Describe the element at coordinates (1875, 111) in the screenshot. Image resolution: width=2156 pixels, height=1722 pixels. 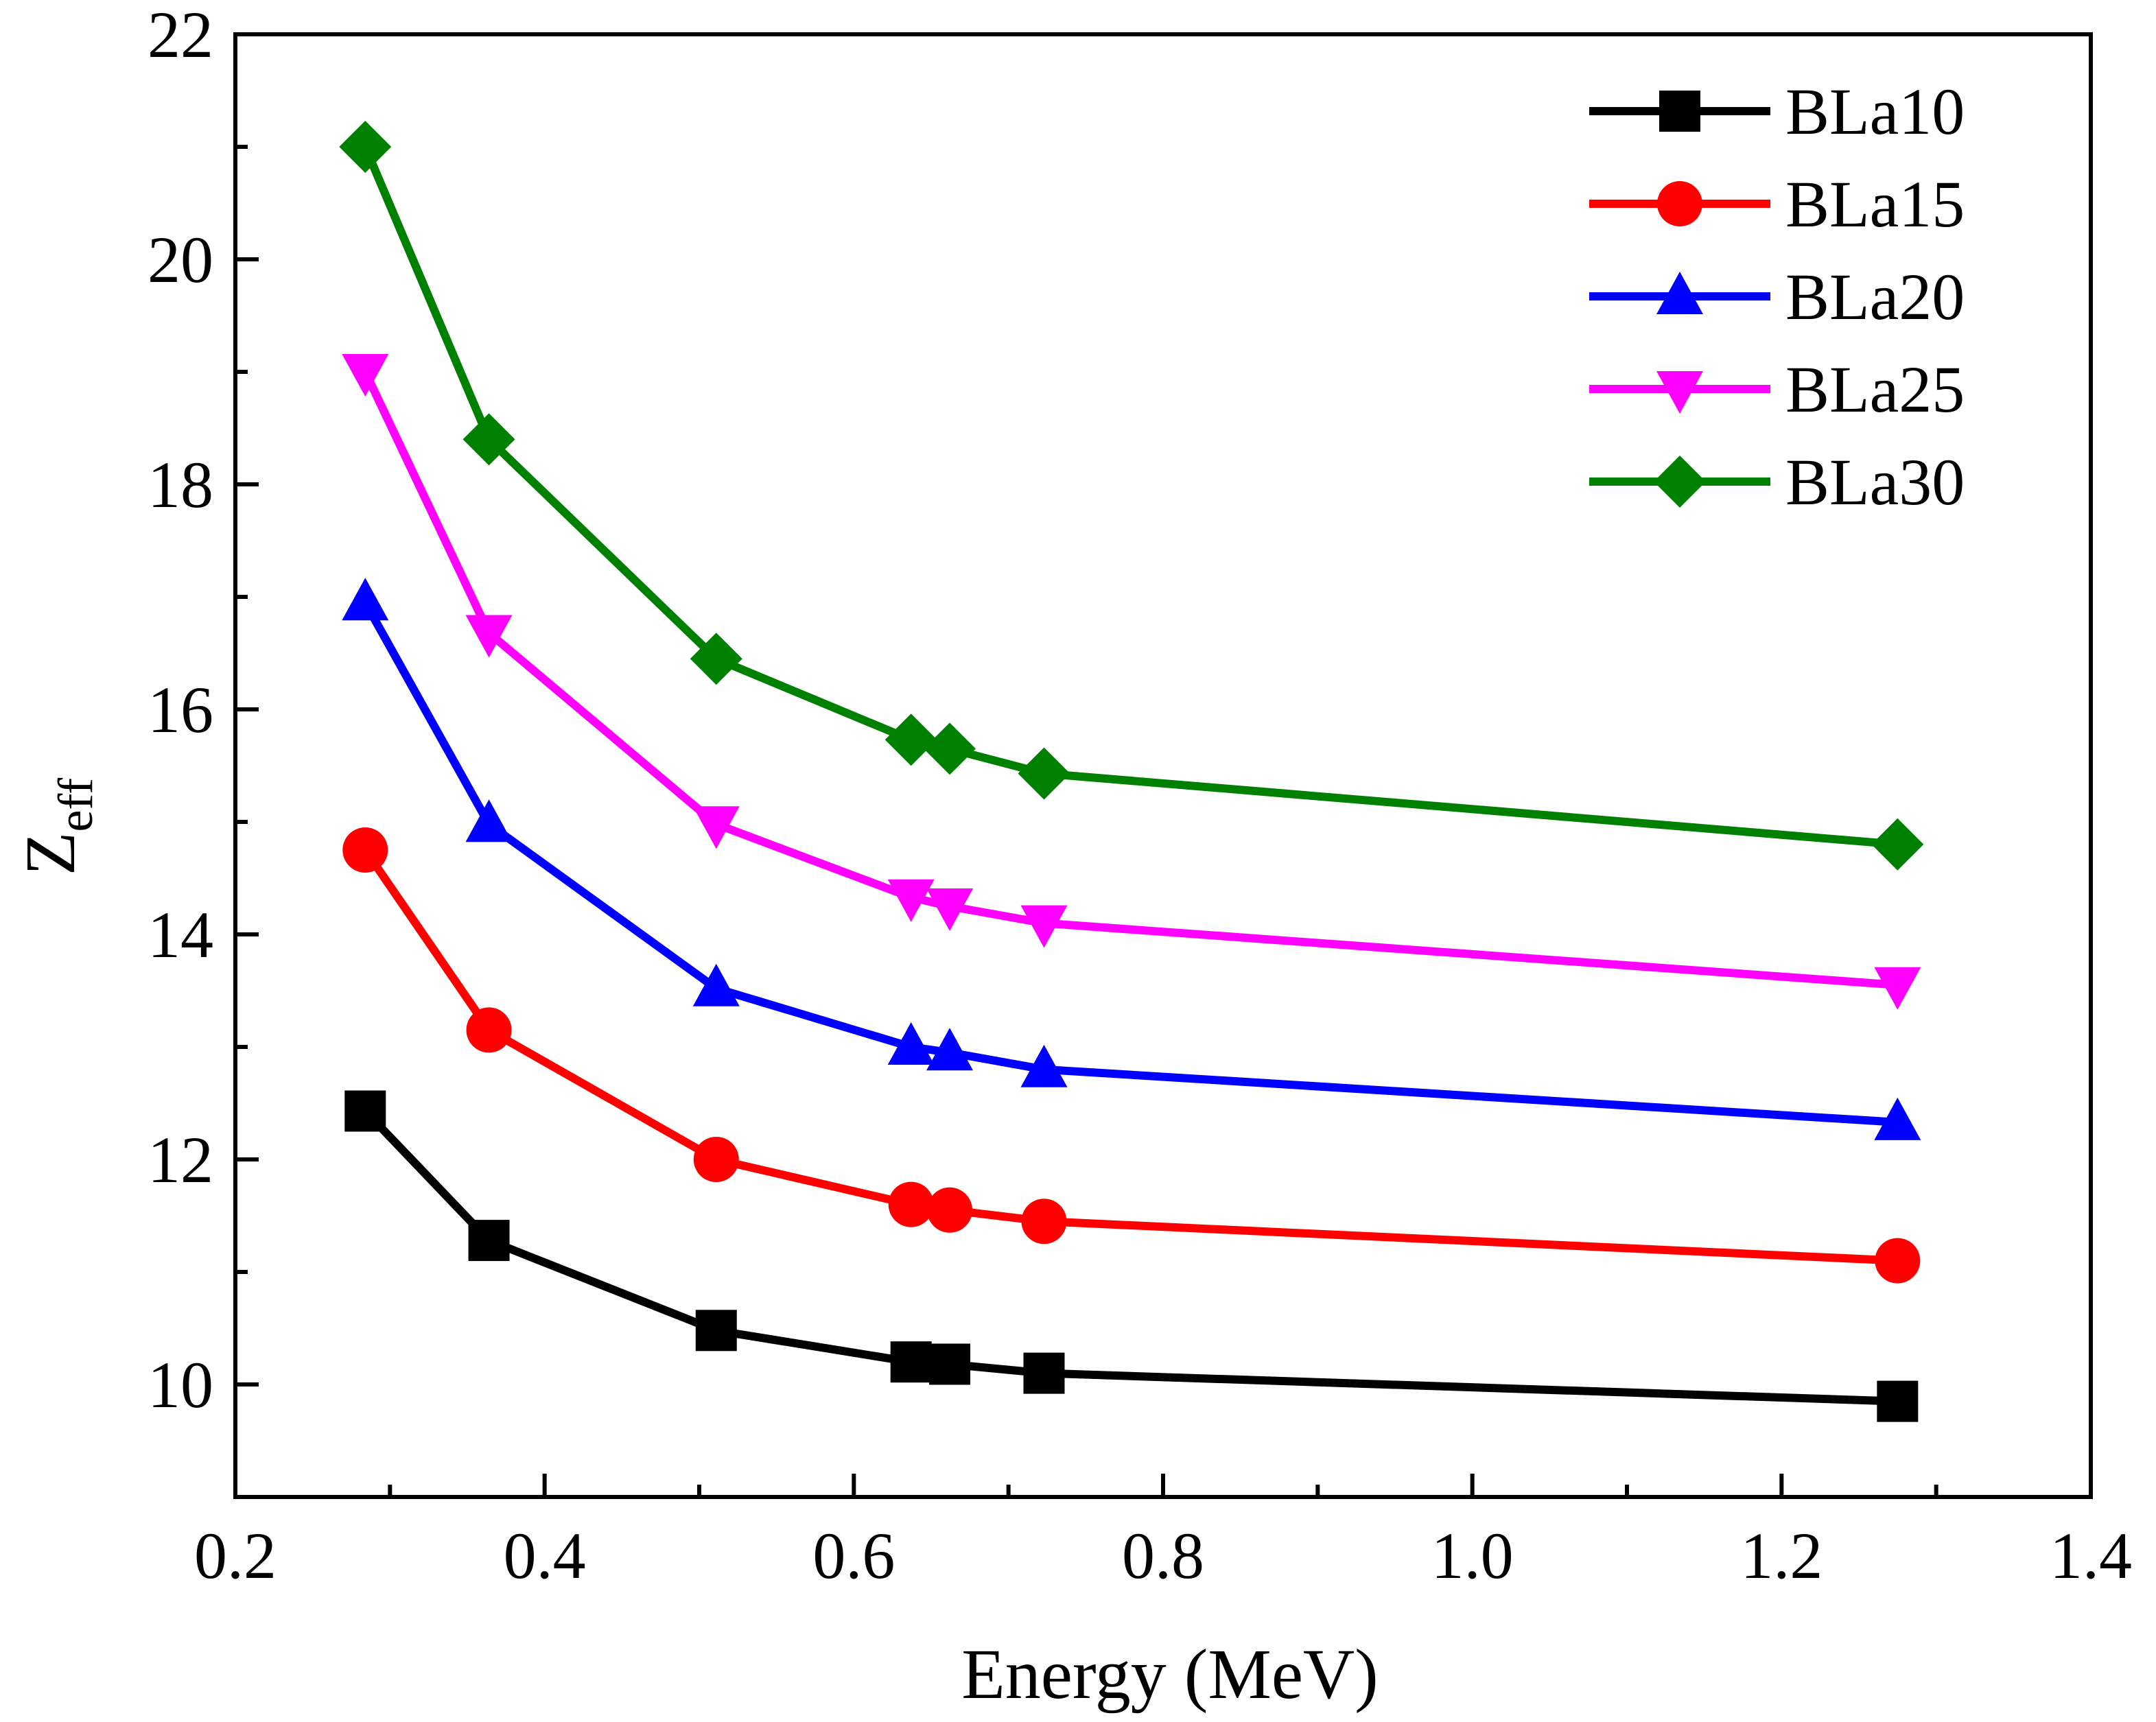
I see `legend-label-bla10: BLa10` at that location.